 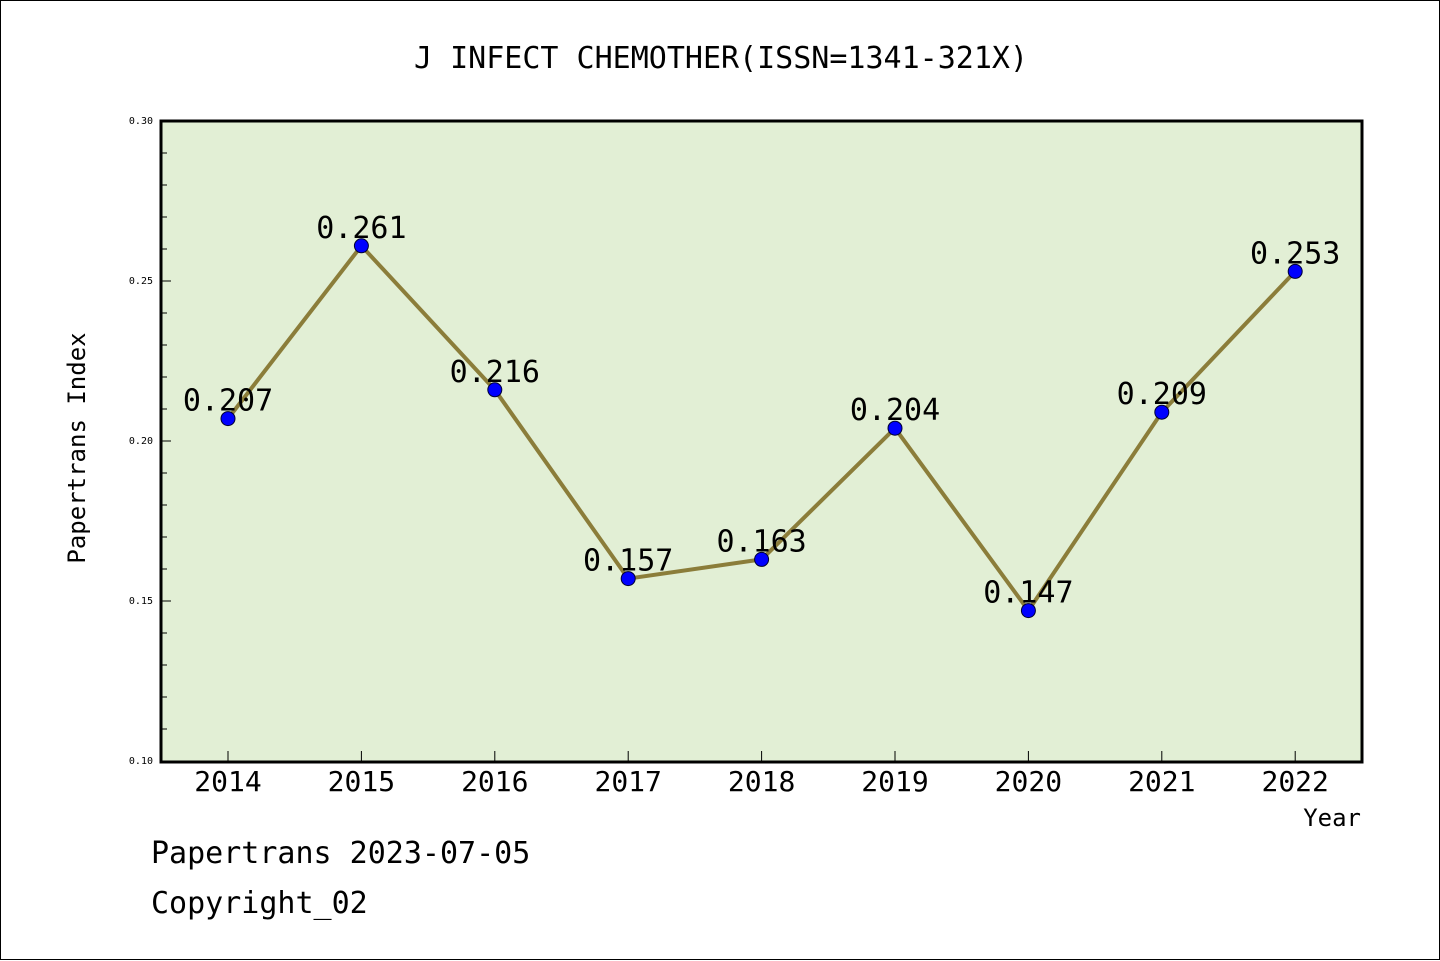 I want to click on x-tick-label: 2019, so click(x=894, y=781).